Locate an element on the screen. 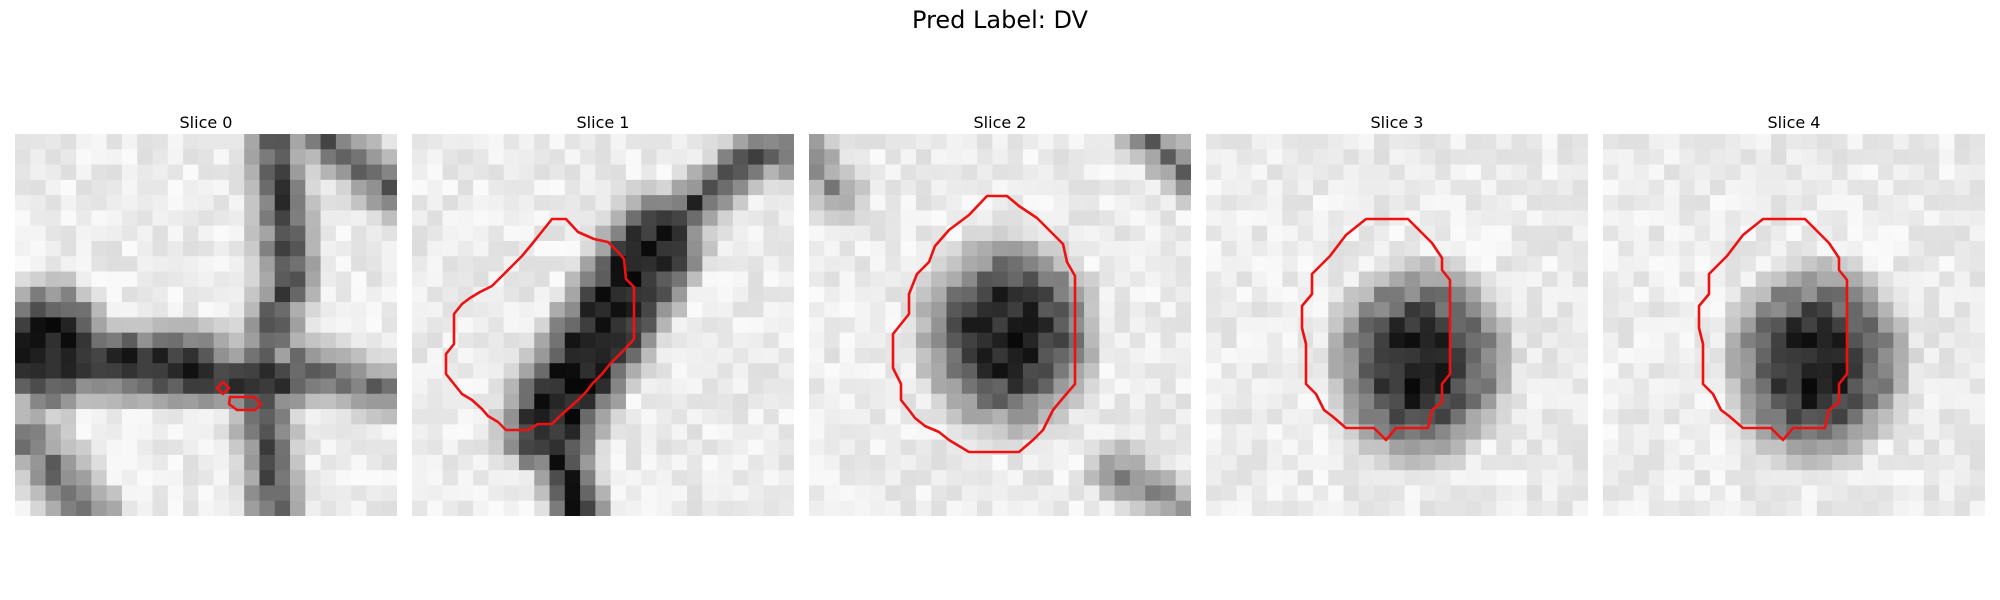 This screenshot has width=2000, height=600. slice-panel-2: Slice 2 is located at coordinates (1000, 314).